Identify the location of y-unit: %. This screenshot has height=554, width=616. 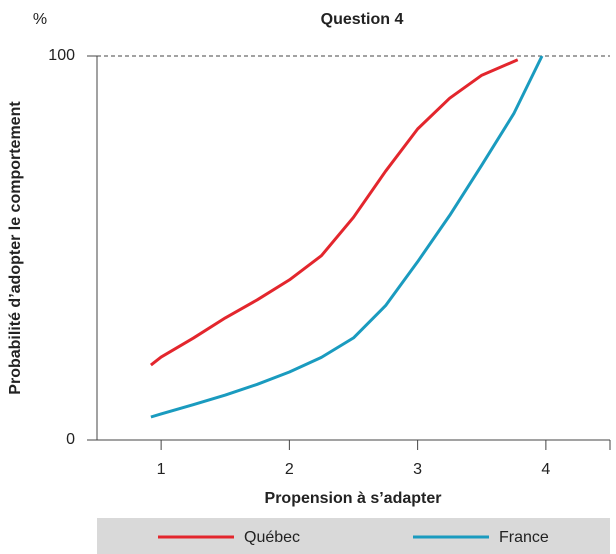
(40, 19).